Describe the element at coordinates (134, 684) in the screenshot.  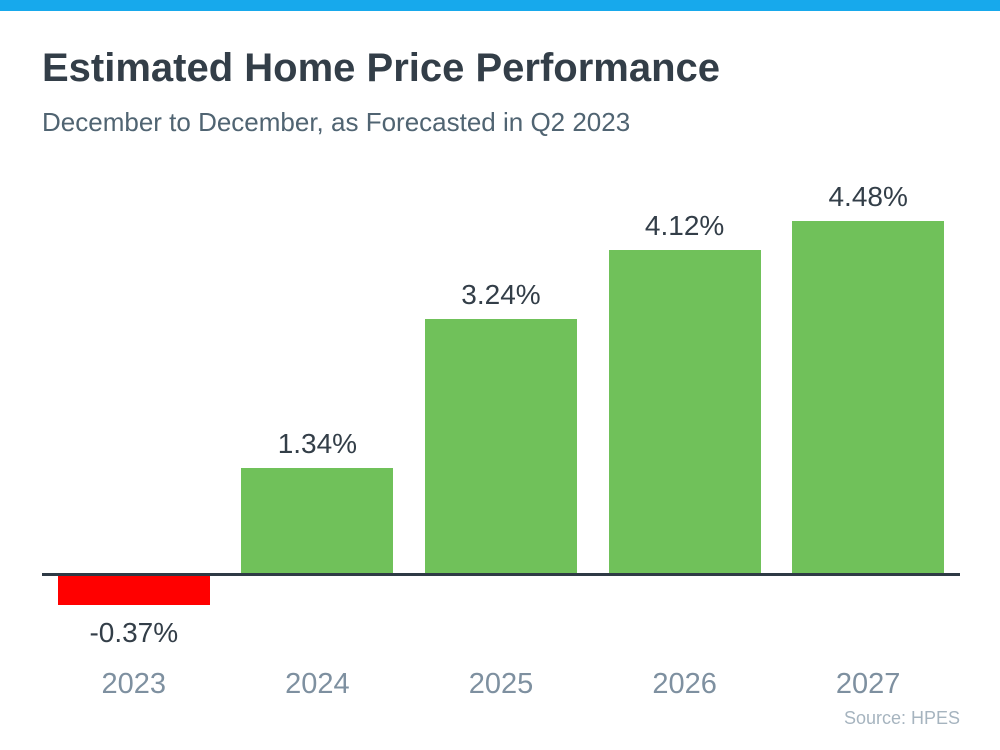
I see `x-axis-label-2023: 2023` at that location.